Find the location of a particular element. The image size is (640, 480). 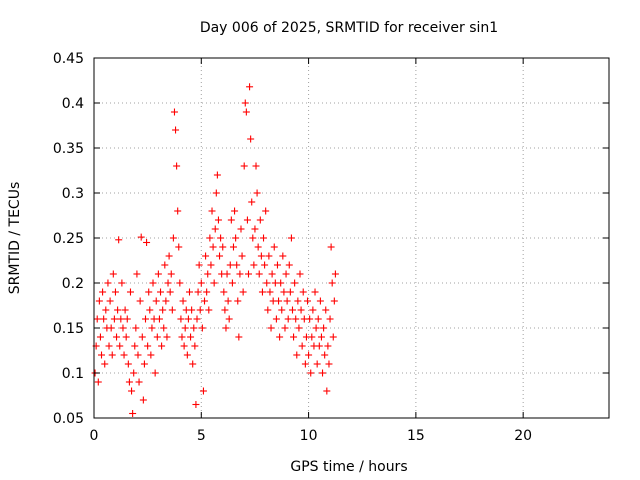

y-axis-label: SRMTID / TECUs is located at coordinates (15, 238).